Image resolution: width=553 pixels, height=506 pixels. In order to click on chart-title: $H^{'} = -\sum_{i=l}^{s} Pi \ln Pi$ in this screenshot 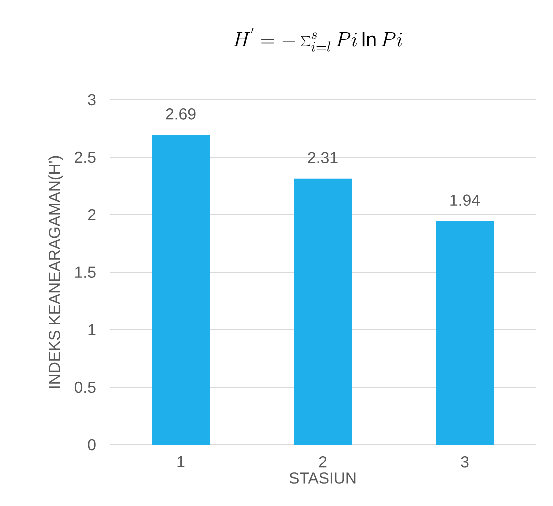, I will do `click(318, 40)`.